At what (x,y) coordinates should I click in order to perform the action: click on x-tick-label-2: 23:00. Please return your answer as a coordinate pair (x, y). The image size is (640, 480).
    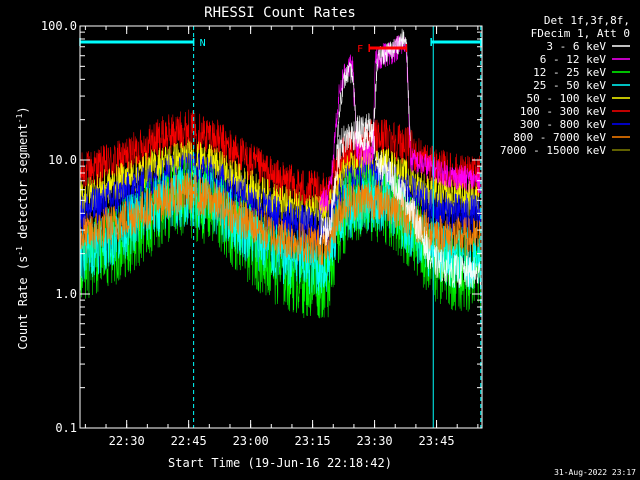
    Looking at the image, I should click on (251, 441).